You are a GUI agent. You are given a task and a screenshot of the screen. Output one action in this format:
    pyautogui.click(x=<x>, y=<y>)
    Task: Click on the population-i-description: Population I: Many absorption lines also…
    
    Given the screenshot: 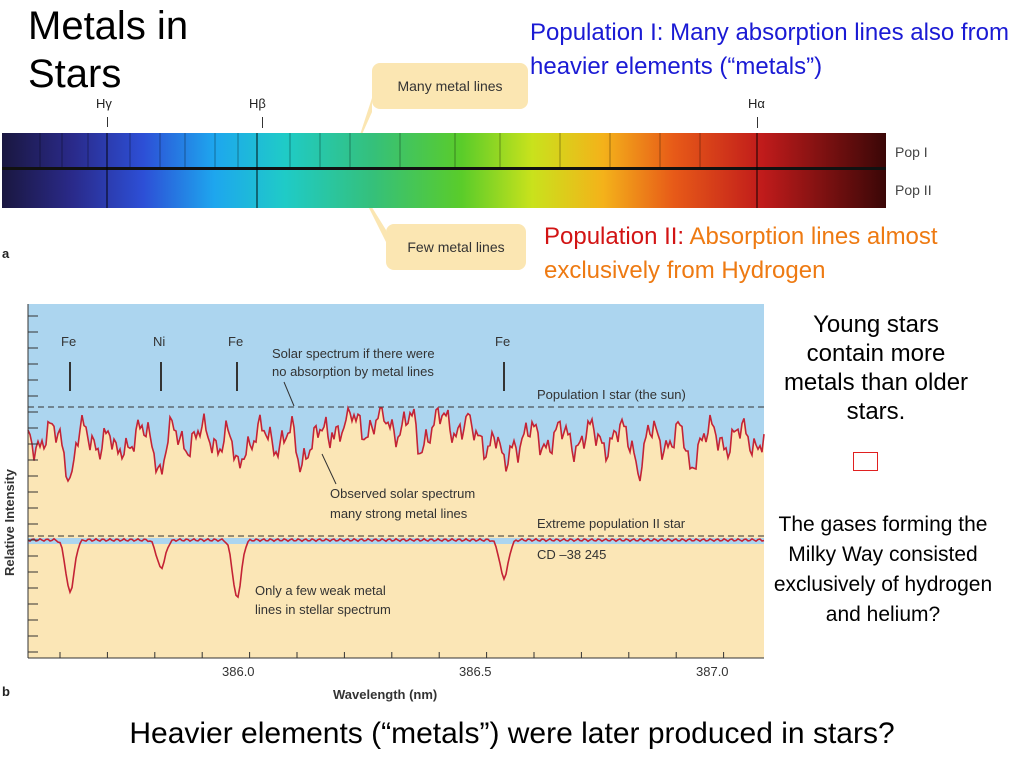 What is the action you would take?
    pyautogui.click(x=775, y=50)
    